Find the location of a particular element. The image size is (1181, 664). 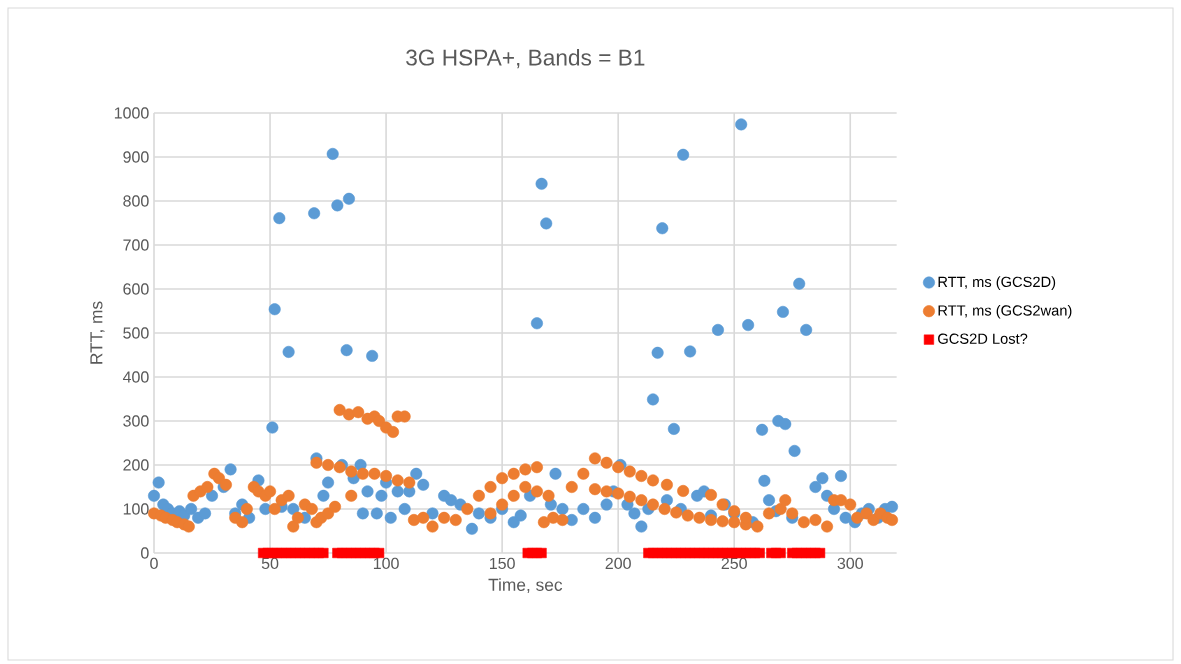

x-axis-title: Time, sec is located at coordinates (525, 585).